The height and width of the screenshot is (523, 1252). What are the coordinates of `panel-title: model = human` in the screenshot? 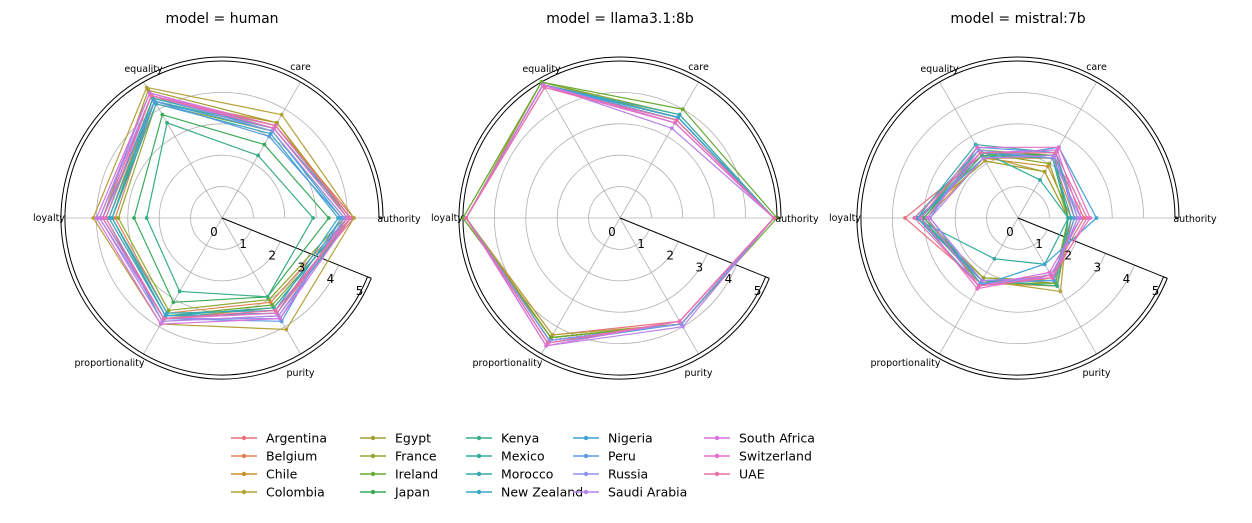 It's located at (221, 19).